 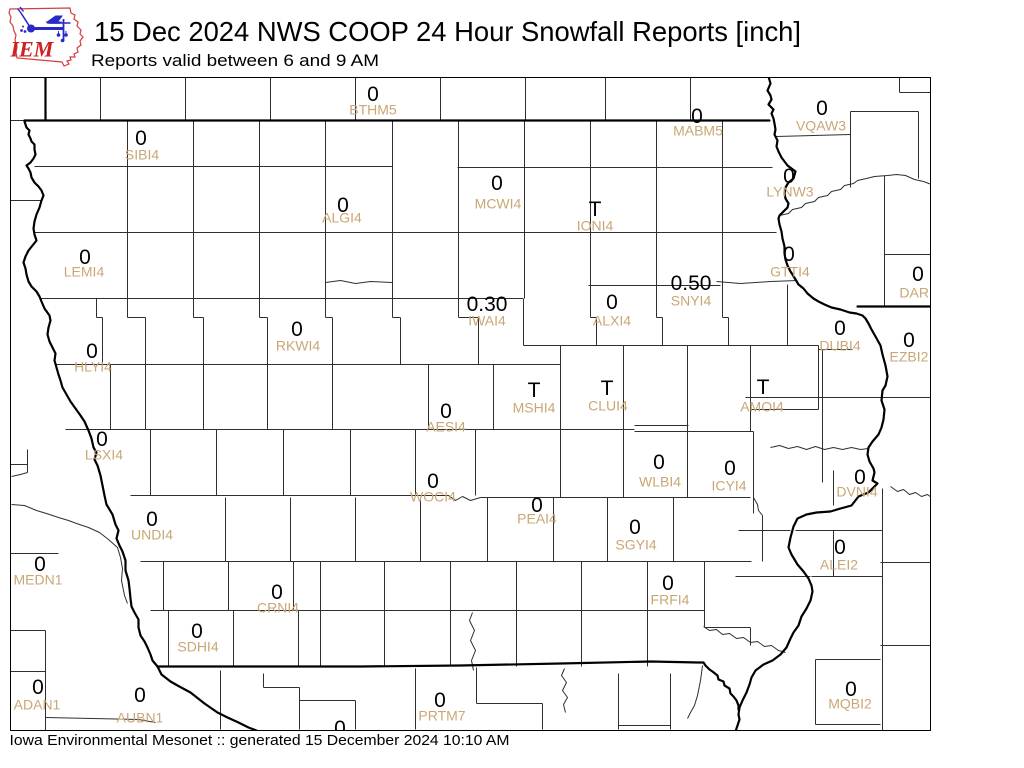 What do you see at coordinates (93, 367) in the screenshot?
I see `svg-text: HLYI4` at bounding box center [93, 367].